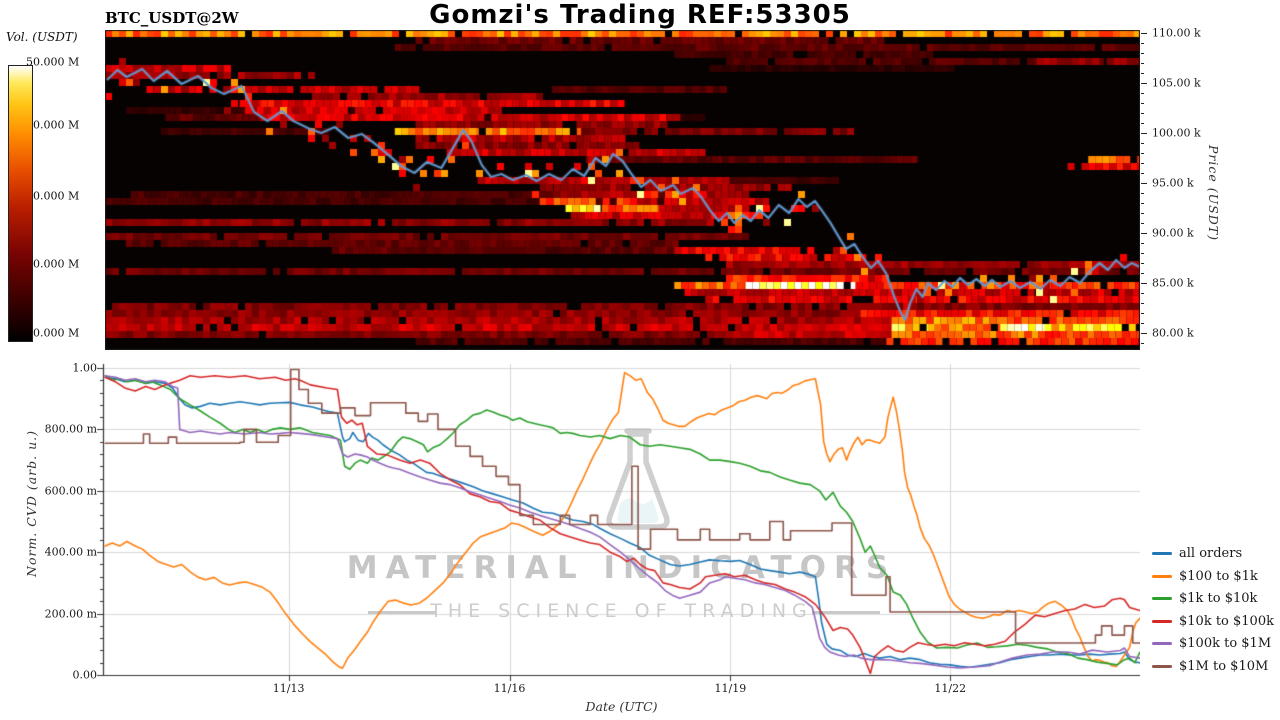  I want to click on legend-item: $100k to $1M, so click(1213, 643).